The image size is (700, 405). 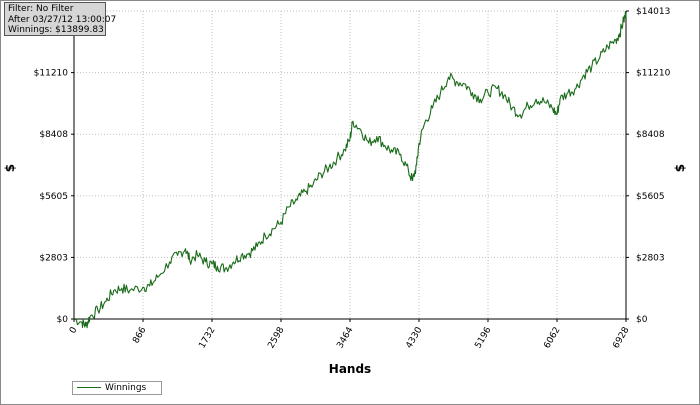 What do you see at coordinates (650, 197) in the screenshot?
I see `y-tick-label-right: $5605` at bounding box center [650, 197].